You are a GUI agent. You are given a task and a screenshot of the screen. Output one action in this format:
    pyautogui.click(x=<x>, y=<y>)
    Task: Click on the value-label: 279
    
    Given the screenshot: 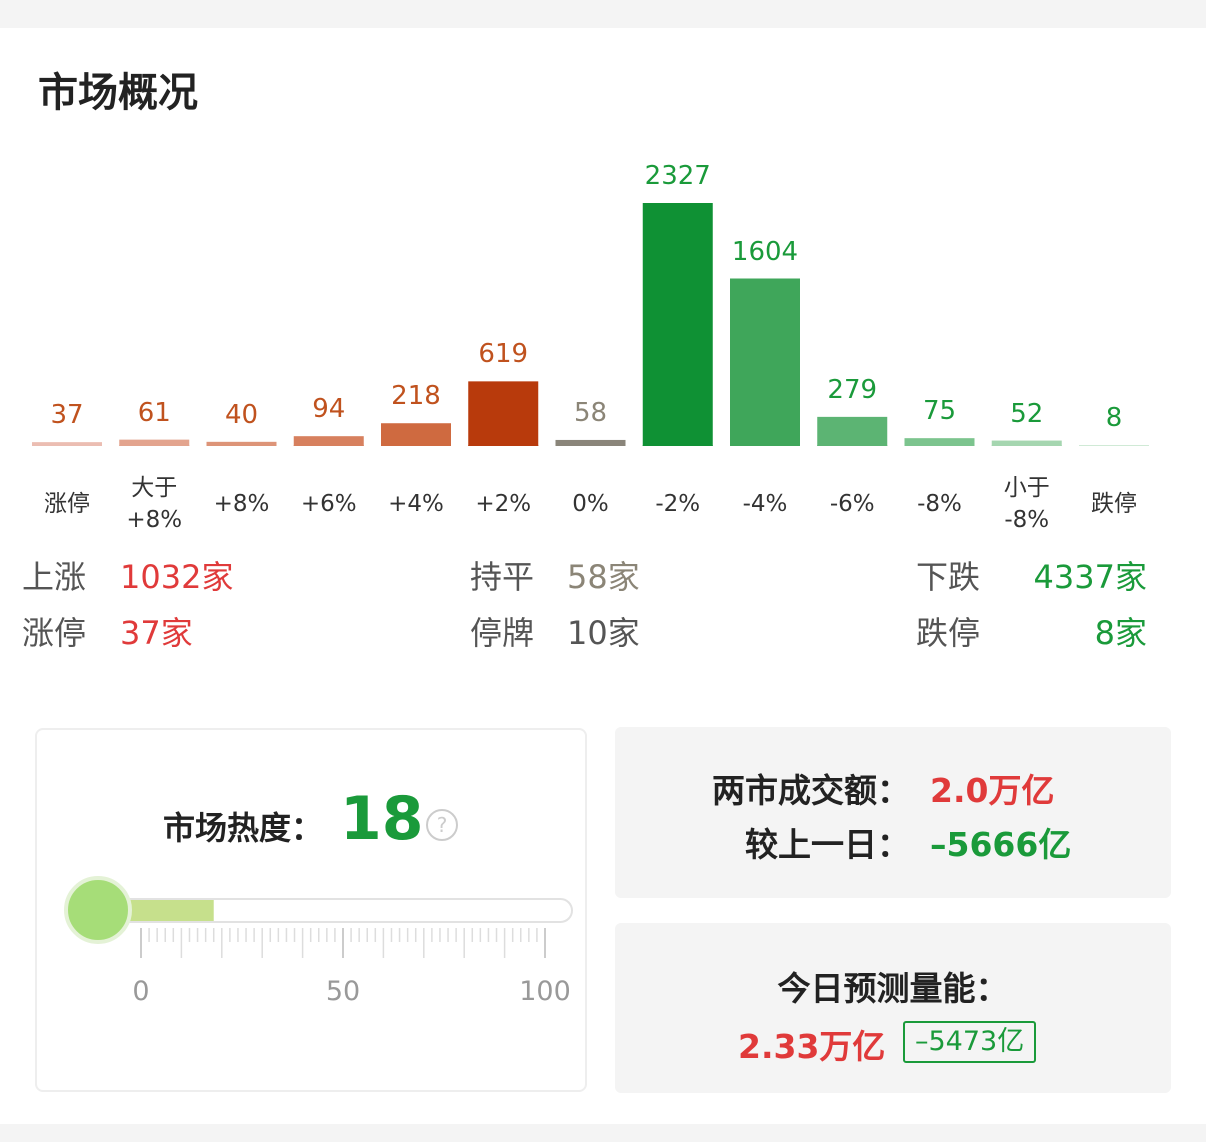 What is the action you would take?
    pyautogui.click(x=852, y=389)
    